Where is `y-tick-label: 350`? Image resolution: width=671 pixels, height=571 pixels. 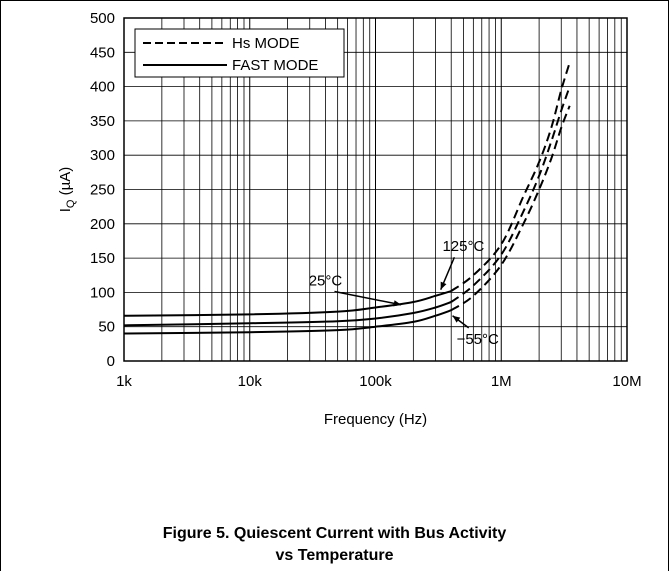 y-tick-label: 350 is located at coordinates (102, 121).